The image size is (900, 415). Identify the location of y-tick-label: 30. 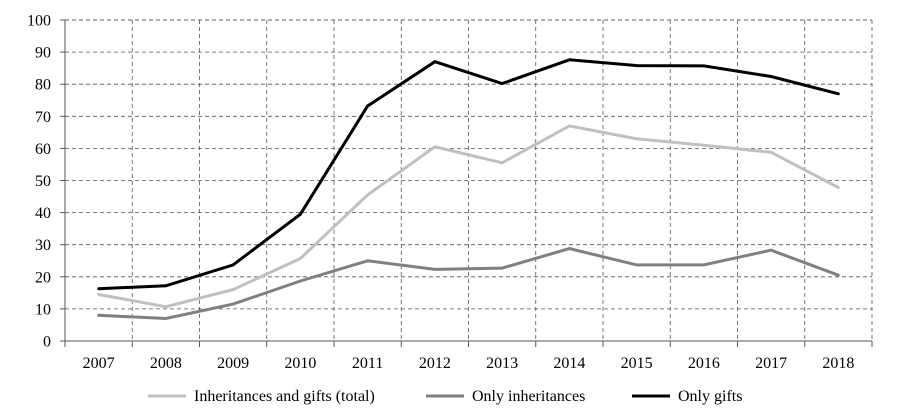
(43, 245).